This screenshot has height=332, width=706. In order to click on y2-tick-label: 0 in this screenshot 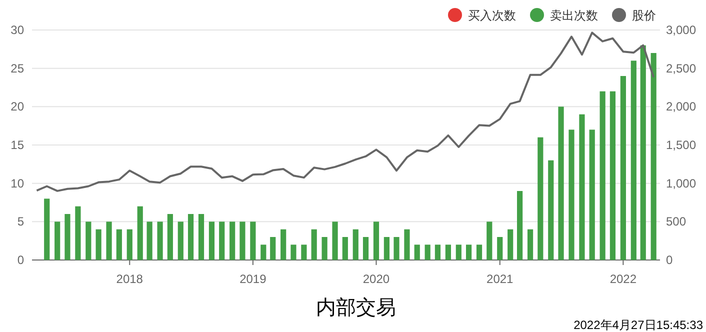, I will do `click(669, 260)`.